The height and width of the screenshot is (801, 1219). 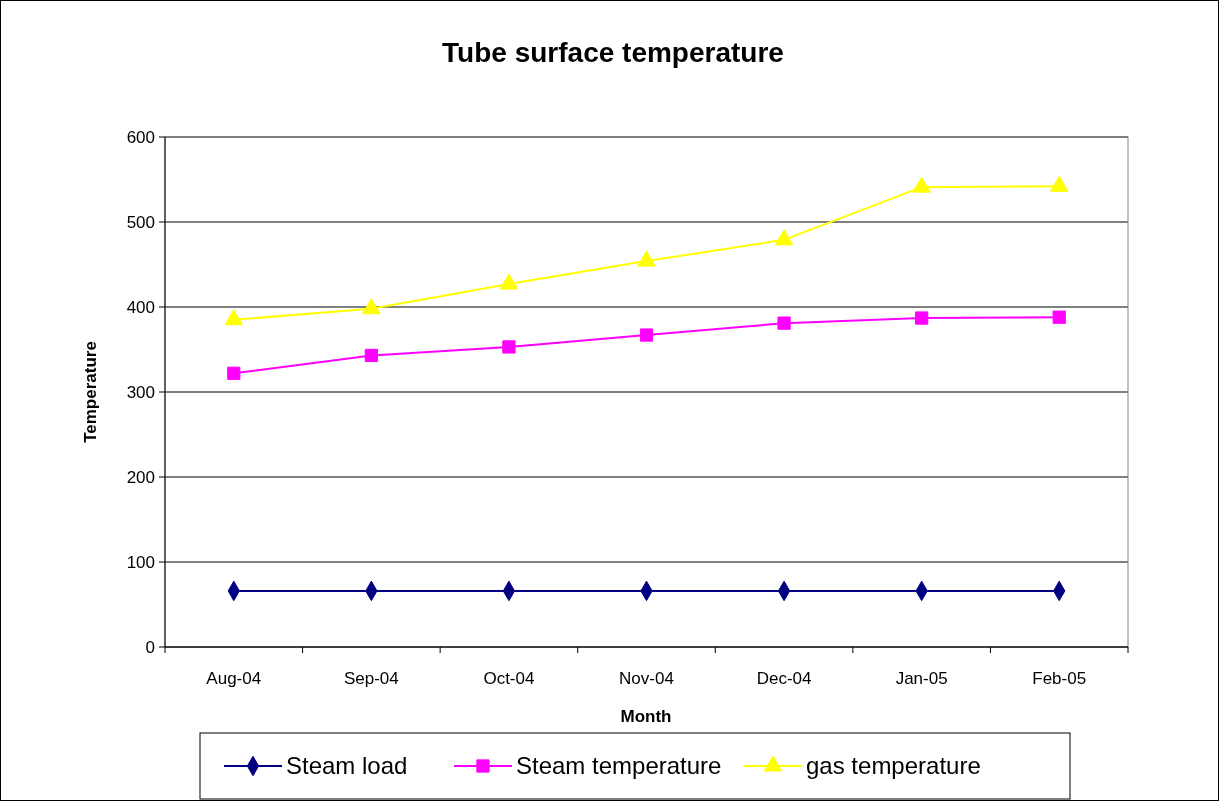 I want to click on x-tick-label: Jan-05, so click(x=921, y=678).